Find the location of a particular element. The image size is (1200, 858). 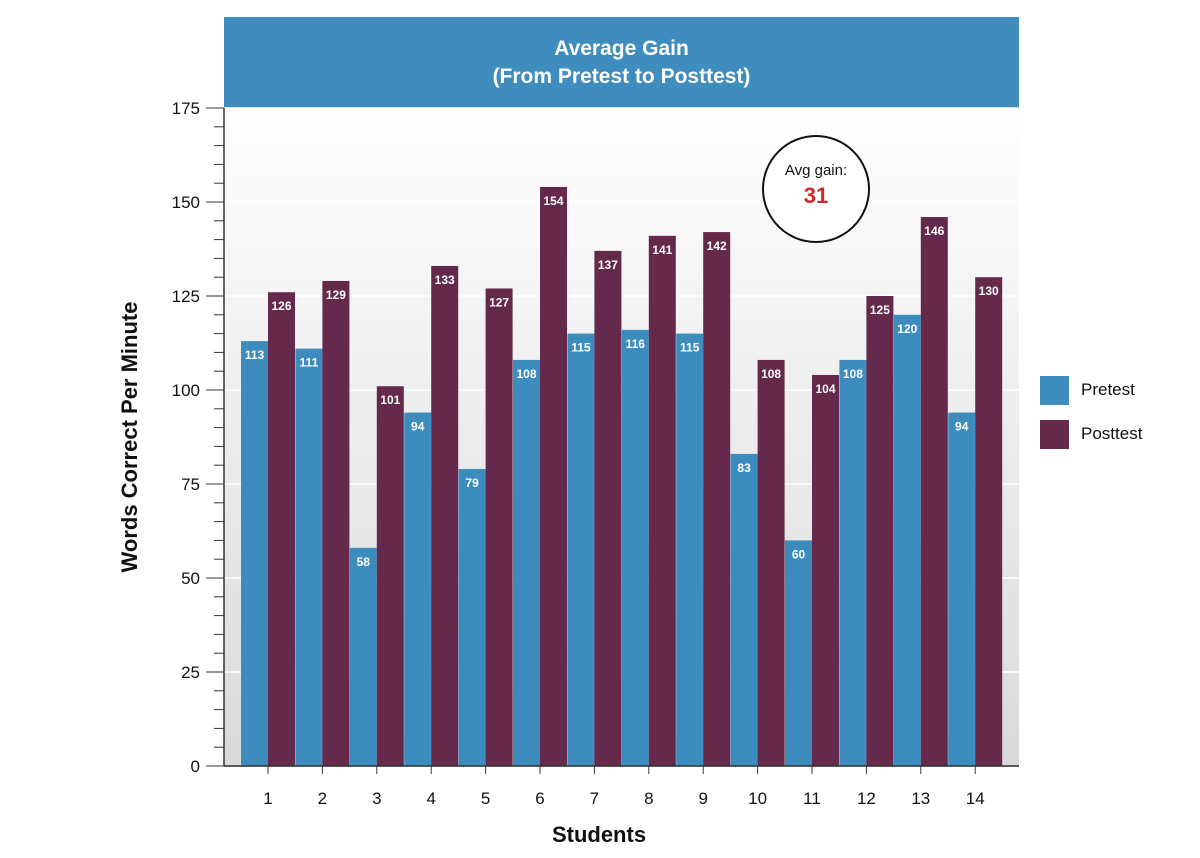

x-tick-label: 8 is located at coordinates (648, 798).